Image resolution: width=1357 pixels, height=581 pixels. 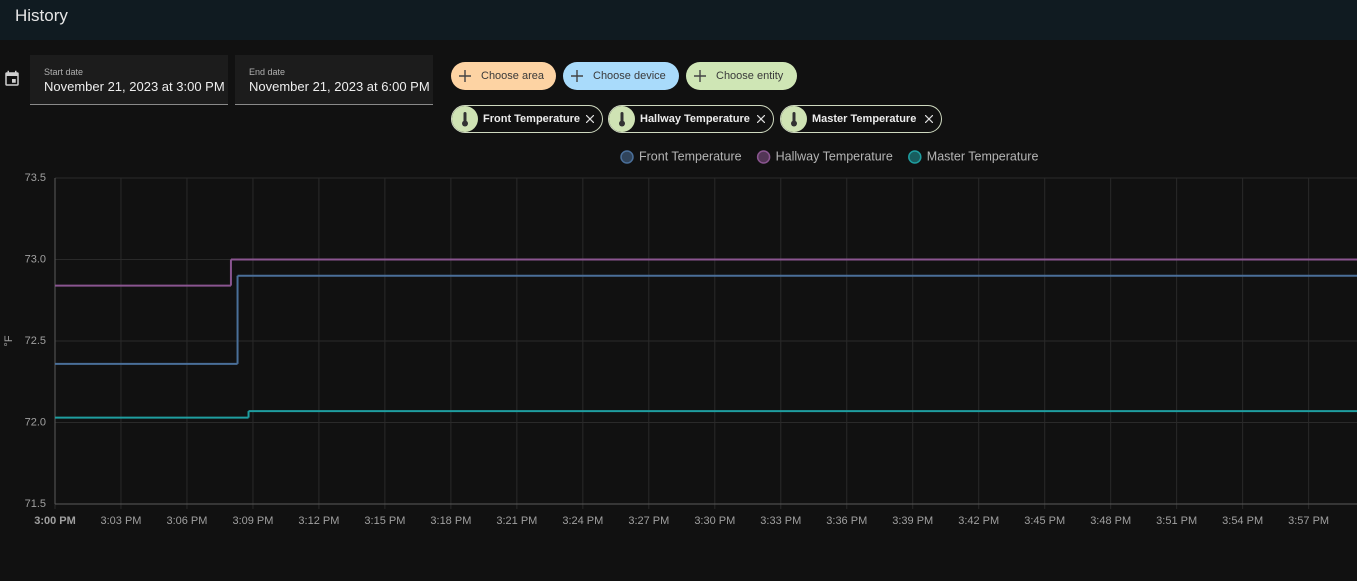 What do you see at coordinates (339, 86) in the screenshot?
I see `end-date-value: November 21, 2023 at 6:00 PM` at bounding box center [339, 86].